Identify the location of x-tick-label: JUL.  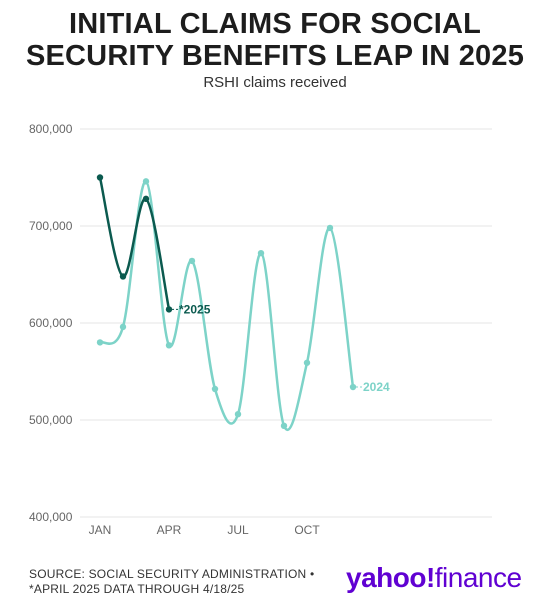
(238, 530).